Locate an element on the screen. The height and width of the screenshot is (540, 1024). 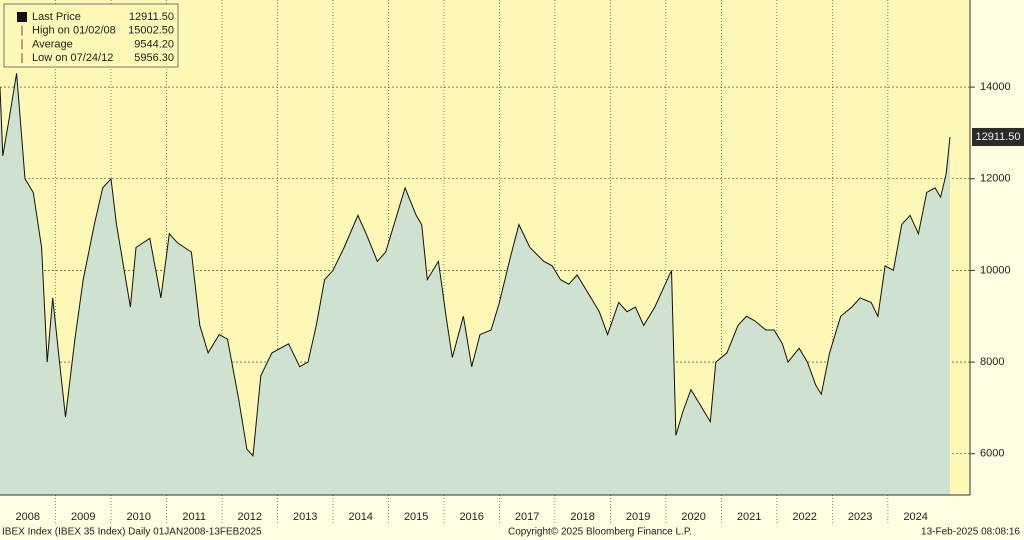
legend-label: Last Price is located at coordinates (56, 17).